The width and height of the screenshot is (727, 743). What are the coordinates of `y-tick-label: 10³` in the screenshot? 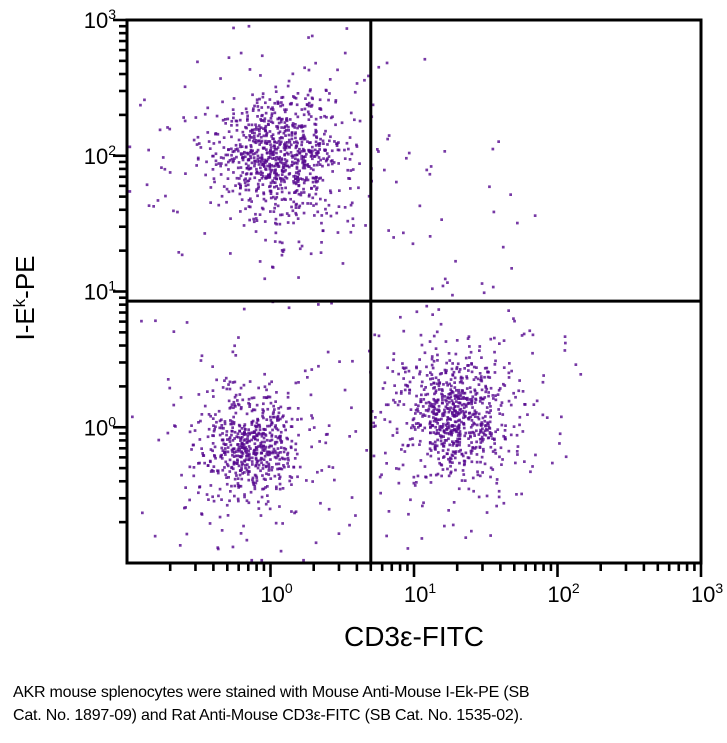 It's located at (100, 19).